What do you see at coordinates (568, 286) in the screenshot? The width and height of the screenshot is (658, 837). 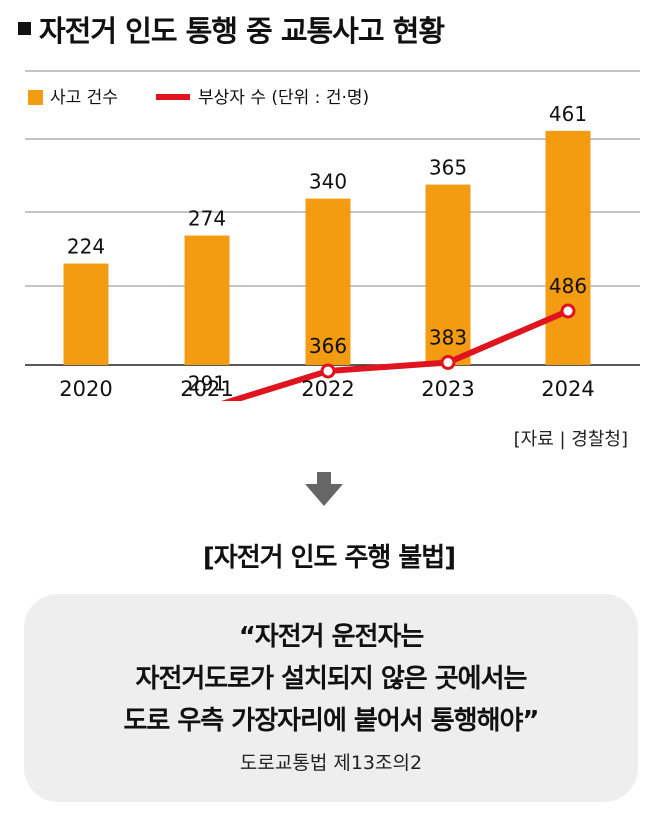 I see `line-value-label: 486` at bounding box center [568, 286].